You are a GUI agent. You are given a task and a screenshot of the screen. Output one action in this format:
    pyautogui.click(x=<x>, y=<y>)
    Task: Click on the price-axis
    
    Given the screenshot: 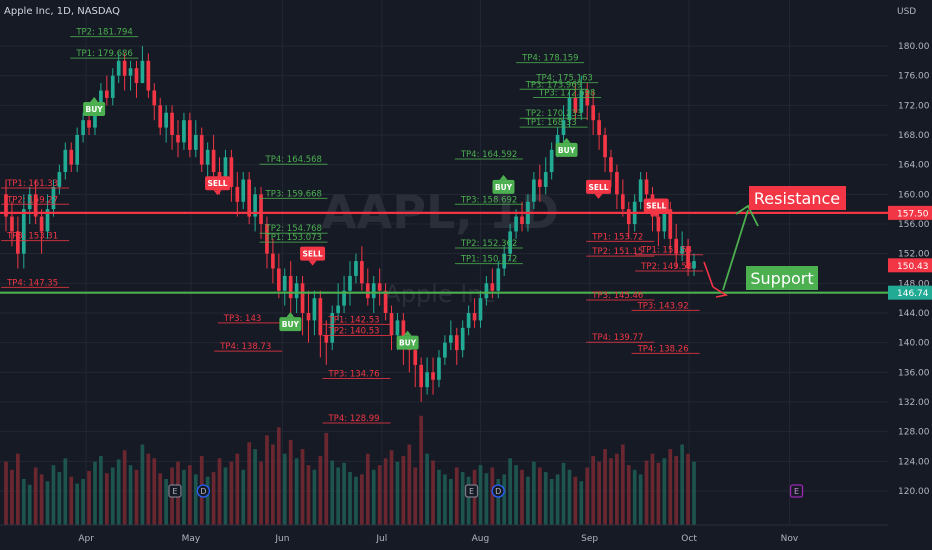 What is the action you would take?
    pyautogui.click(x=910, y=275)
    